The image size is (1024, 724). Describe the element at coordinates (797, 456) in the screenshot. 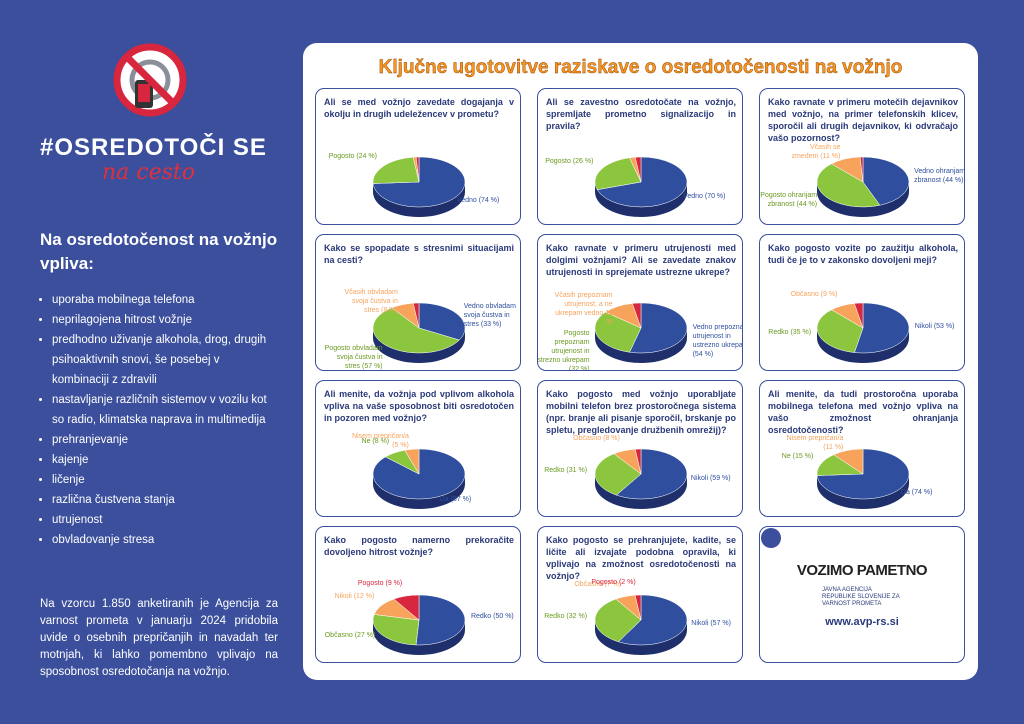

I see `slice-label: Ne (15 %)` at that location.